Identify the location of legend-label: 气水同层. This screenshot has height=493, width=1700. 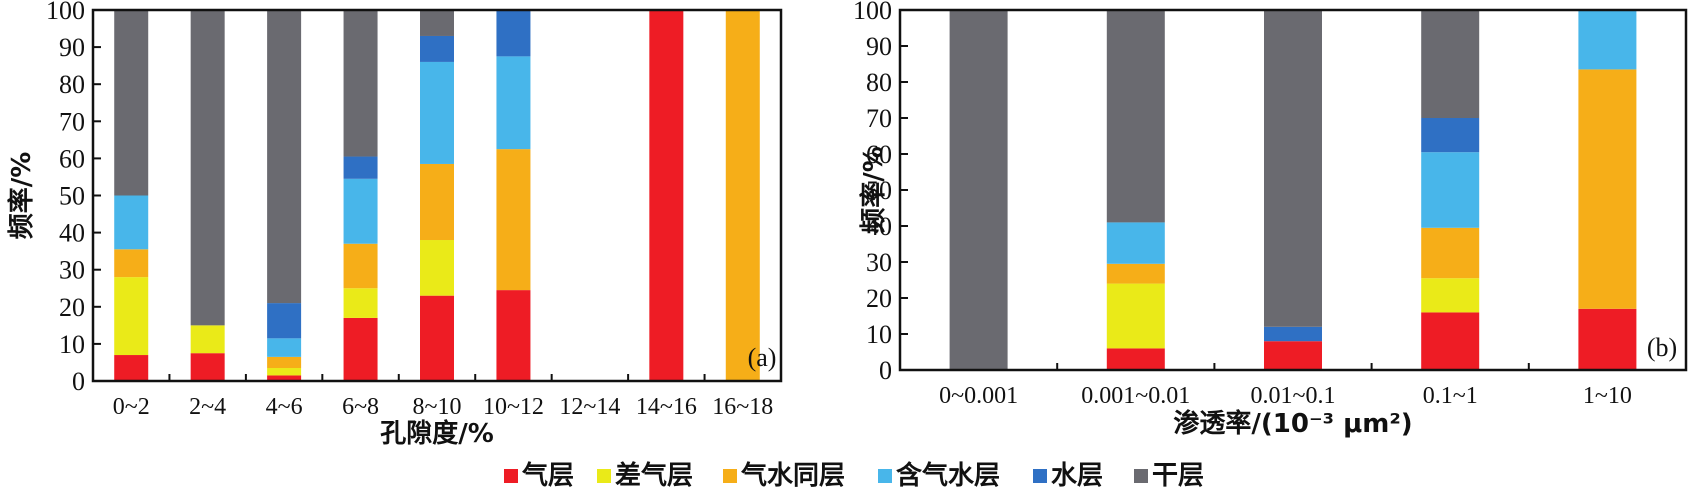
(792, 475).